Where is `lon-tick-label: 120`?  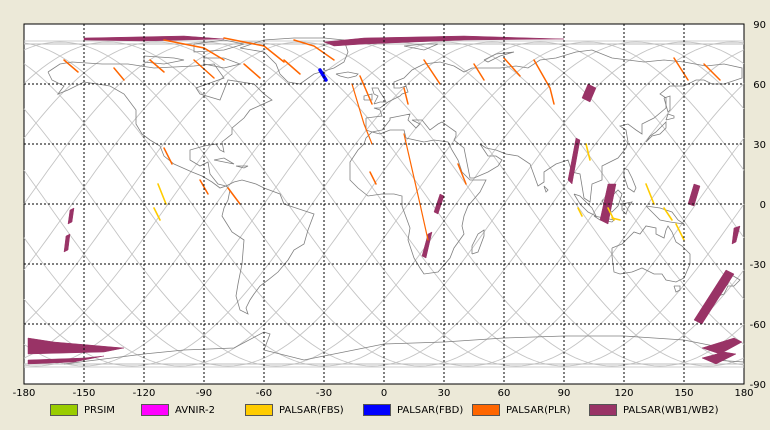 lon-tick-label: 120 is located at coordinates (623, 393).